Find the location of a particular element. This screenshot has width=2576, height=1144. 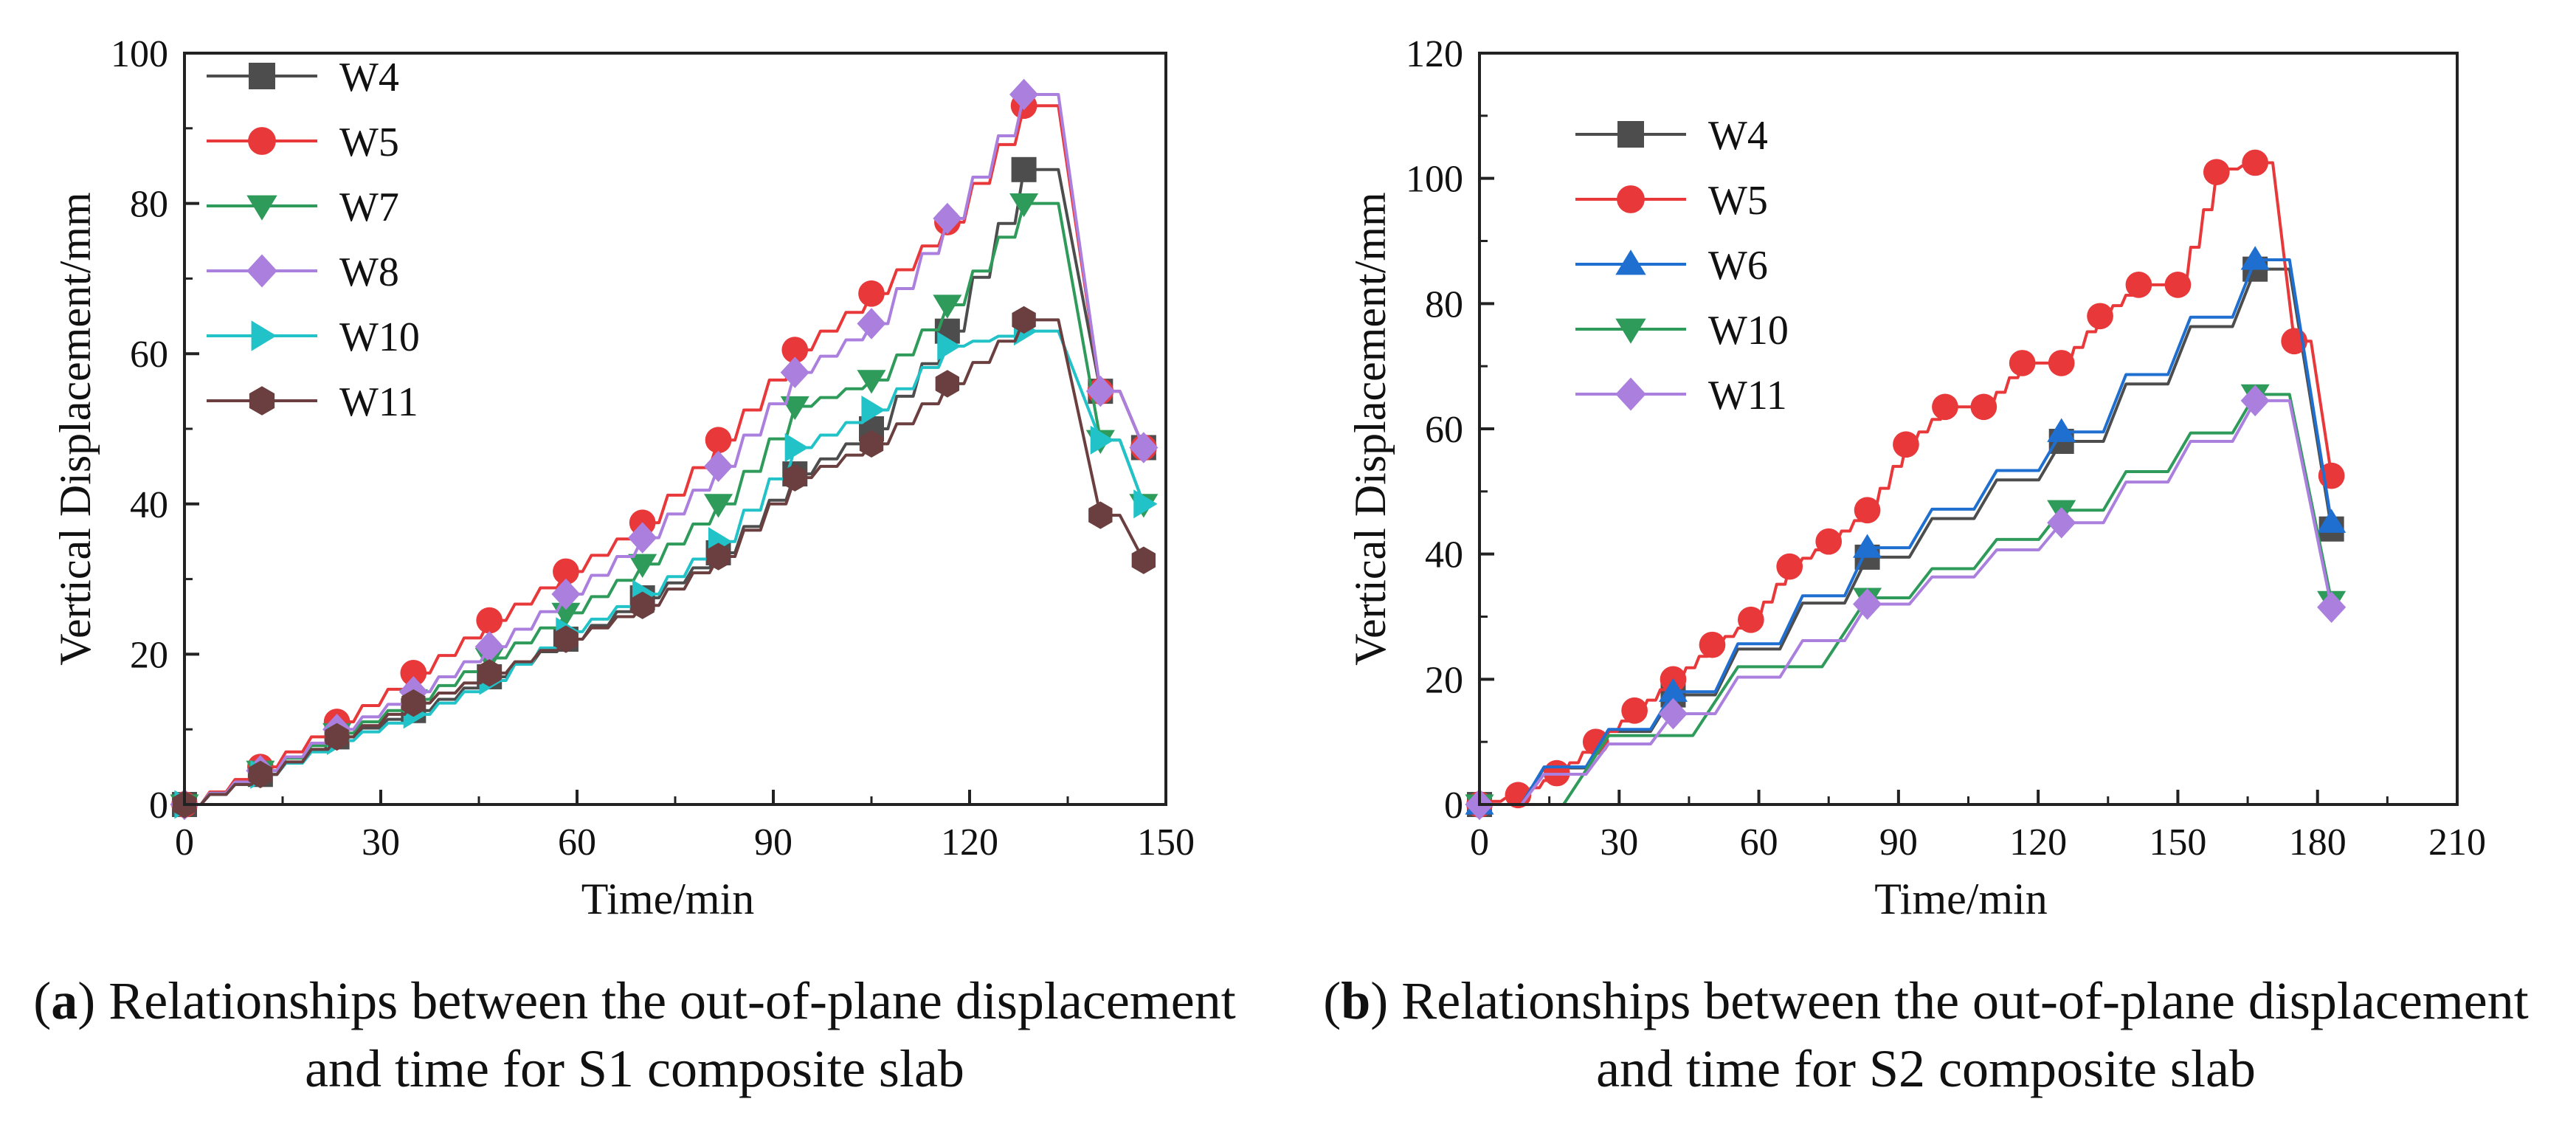

chart-b-legend-W4-label: W4 is located at coordinates (1738, 136).